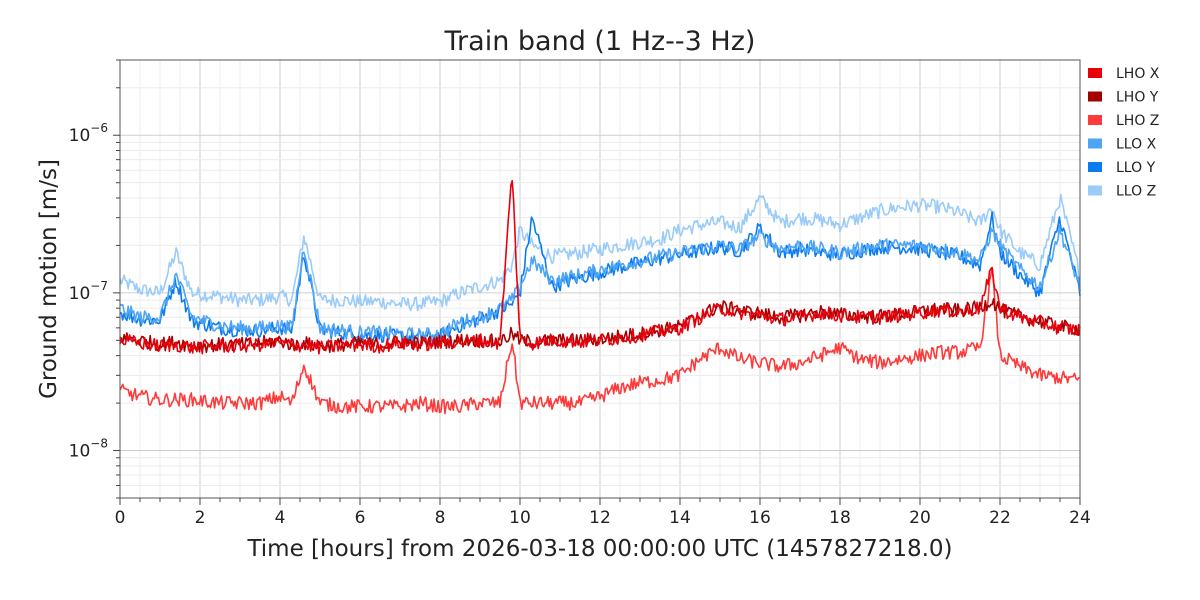 The height and width of the screenshot is (600, 1200). Describe the element at coordinates (200, 518) in the screenshot. I see `x-tick-label: 2` at that location.